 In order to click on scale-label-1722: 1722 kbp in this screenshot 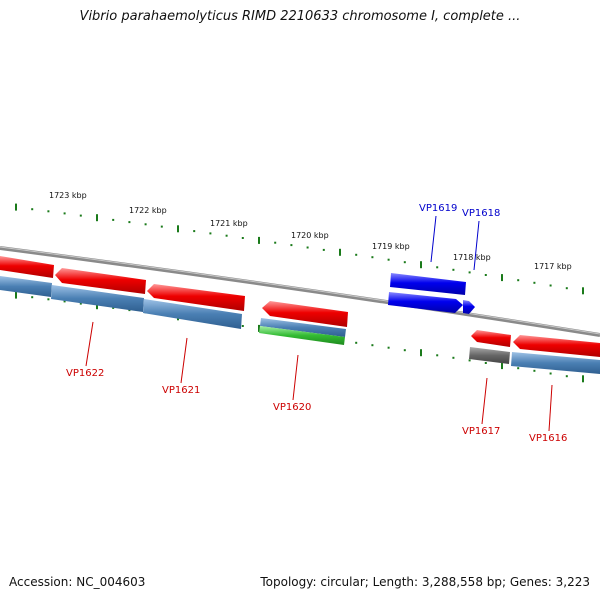, I will do `click(148, 210)`.